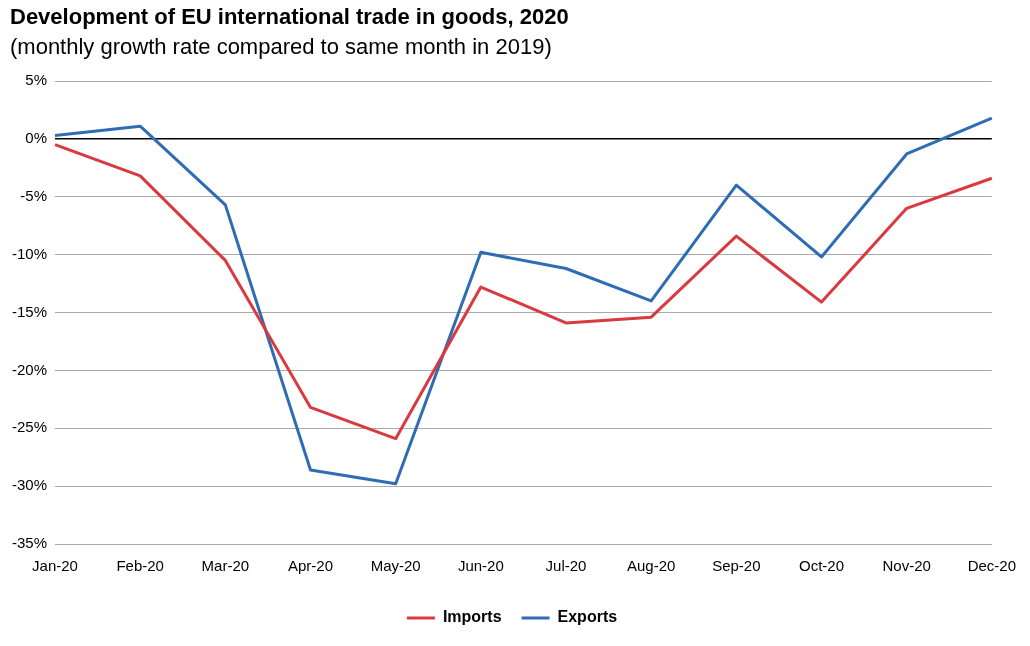 The height and width of the screenshot is (646, 1030). What do you see at coordinates (29, 253) in the screenshot?
I see `y-tick-label: -10%` at bounding box center [29, 253].